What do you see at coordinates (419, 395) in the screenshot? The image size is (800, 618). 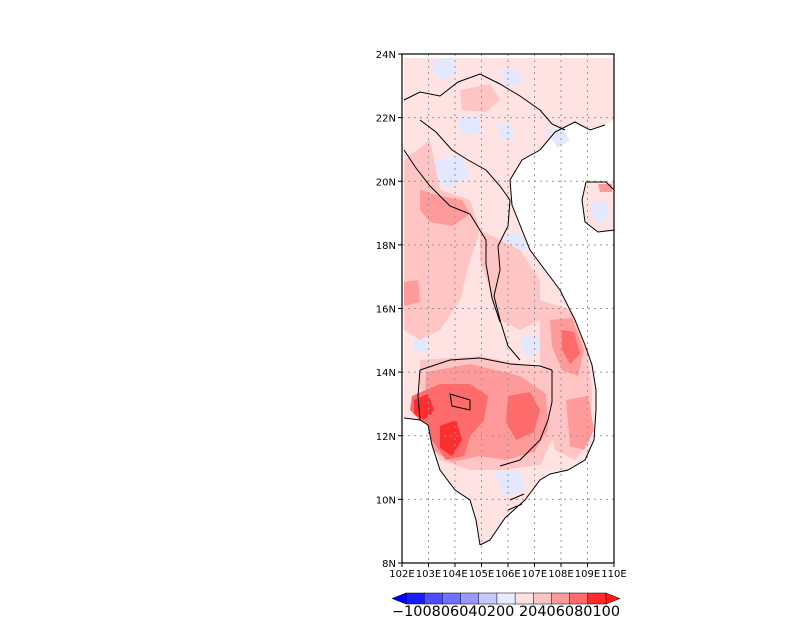 I see `border-cambodia-west` at bounding box center [419, 395].